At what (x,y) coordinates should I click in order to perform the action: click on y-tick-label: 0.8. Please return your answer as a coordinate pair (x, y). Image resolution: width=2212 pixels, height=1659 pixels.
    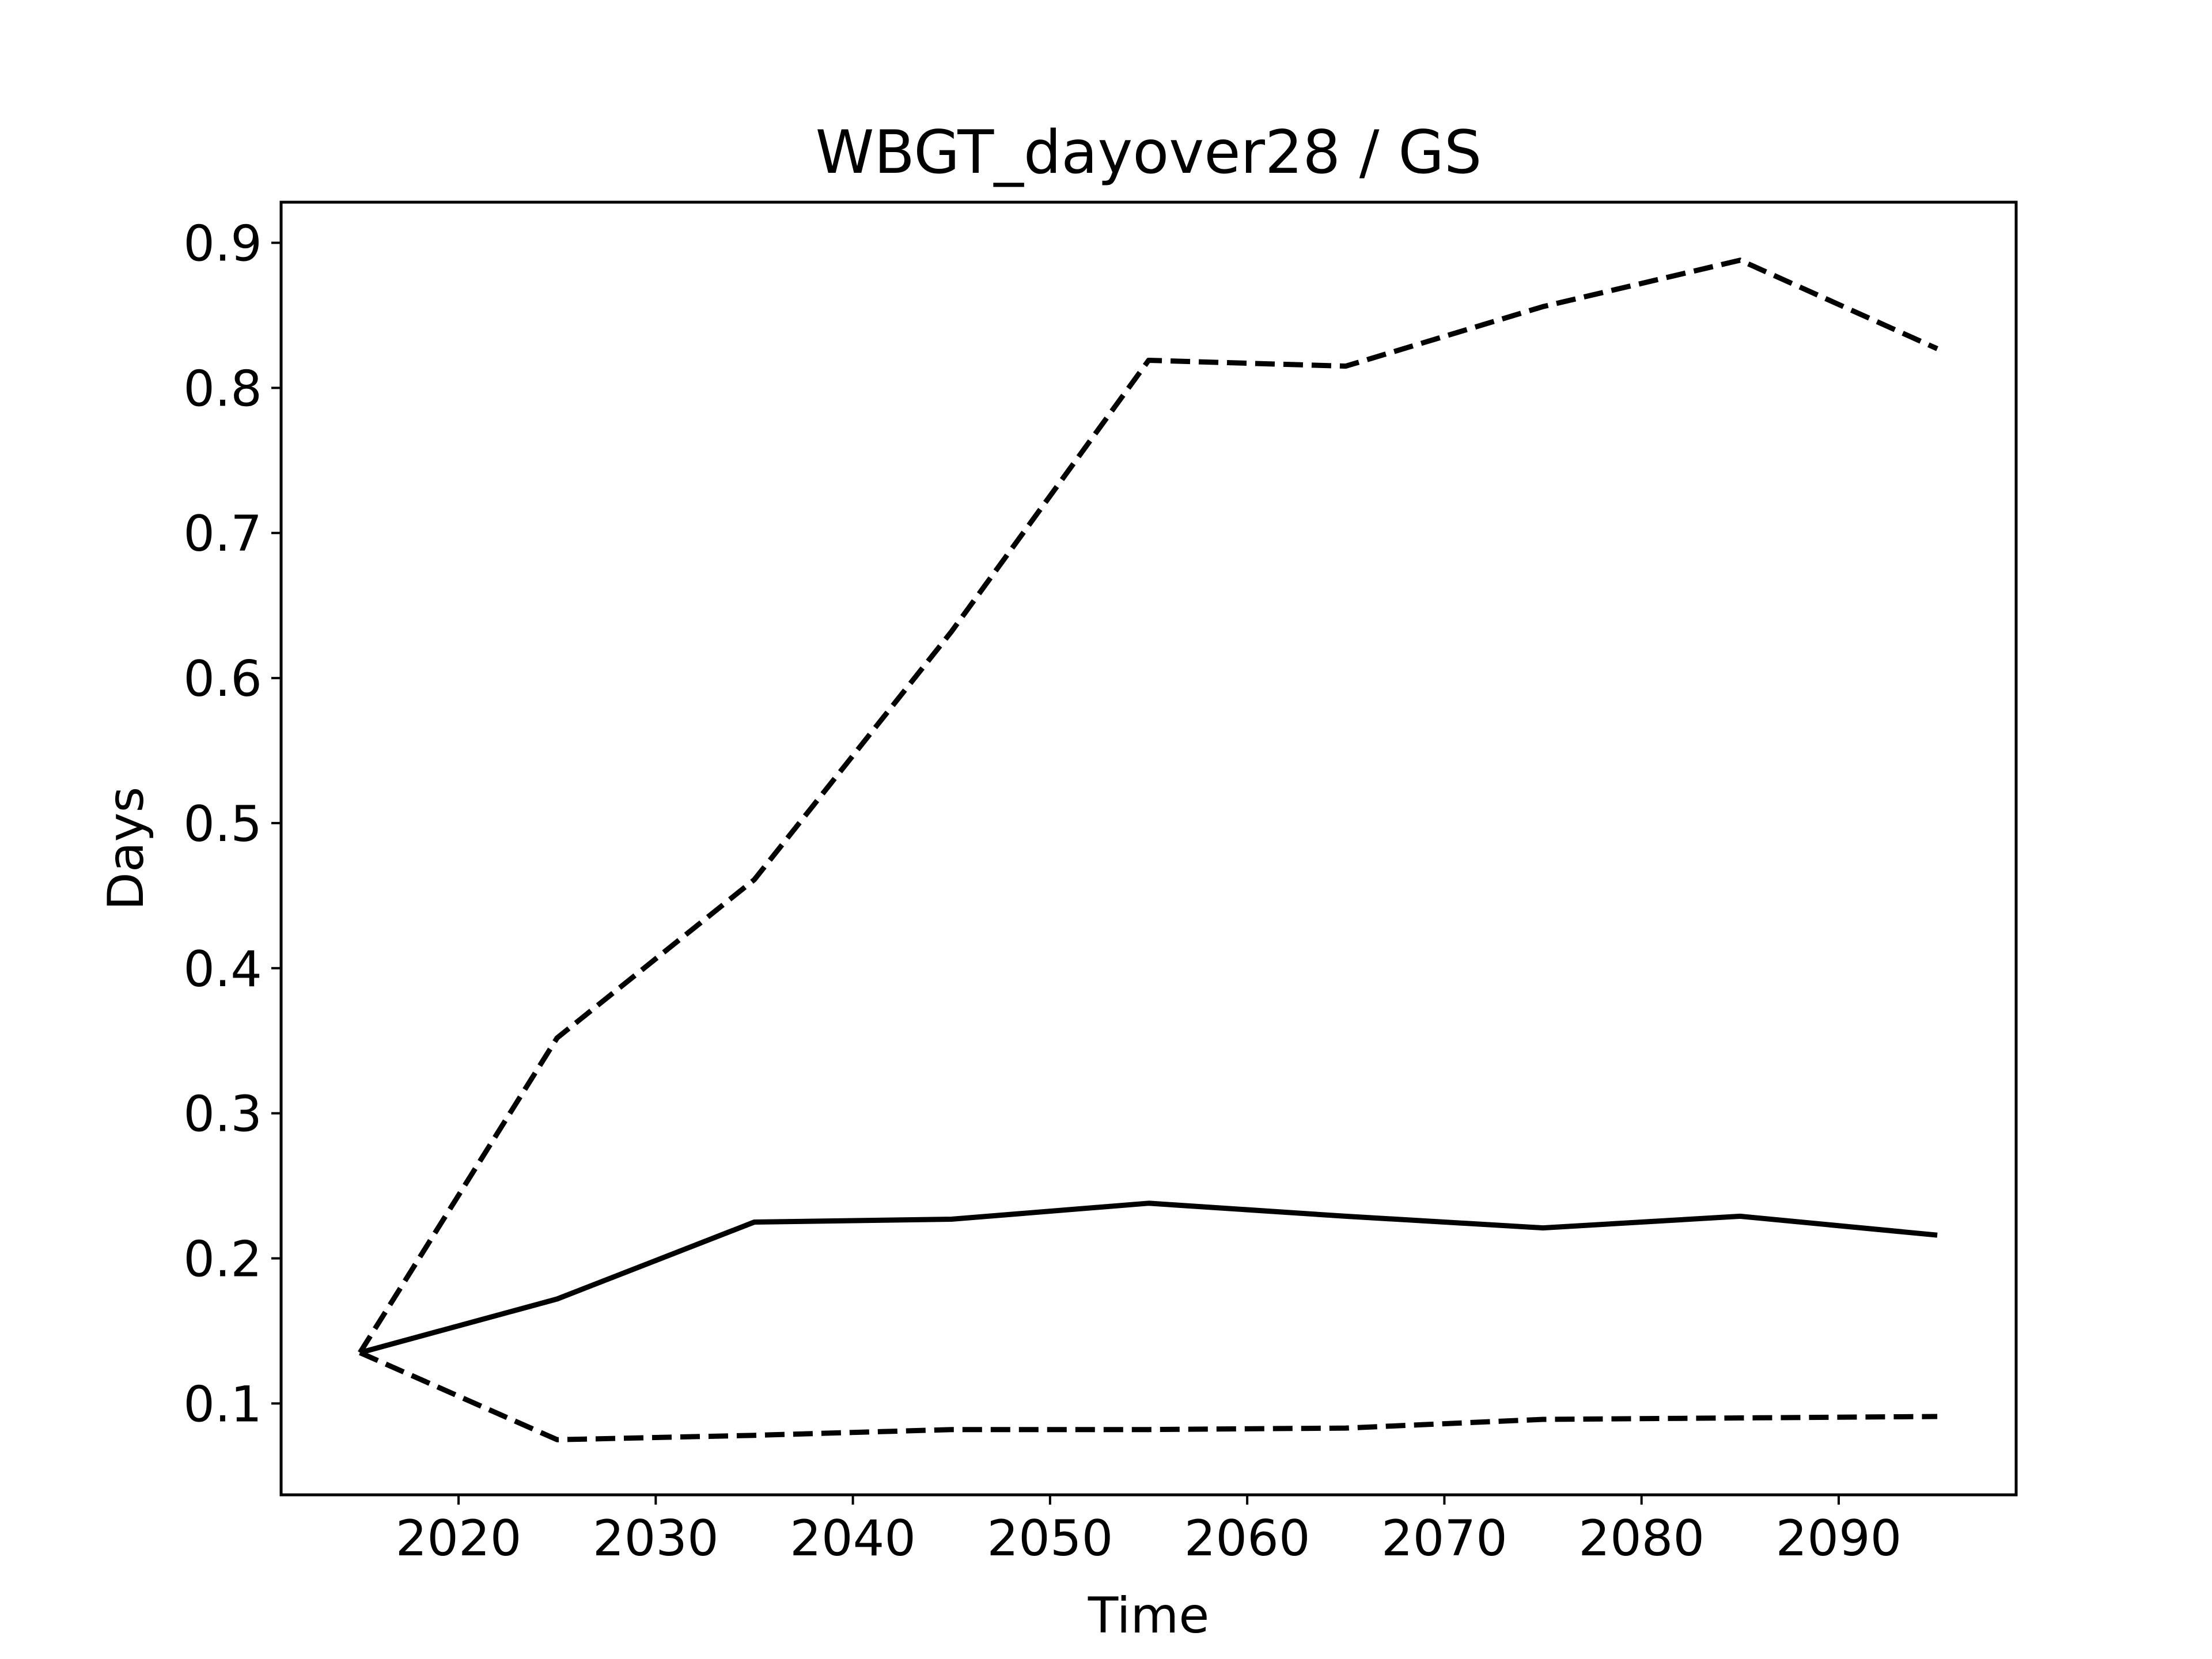
    Looking at the image, I should click on (222, 389).